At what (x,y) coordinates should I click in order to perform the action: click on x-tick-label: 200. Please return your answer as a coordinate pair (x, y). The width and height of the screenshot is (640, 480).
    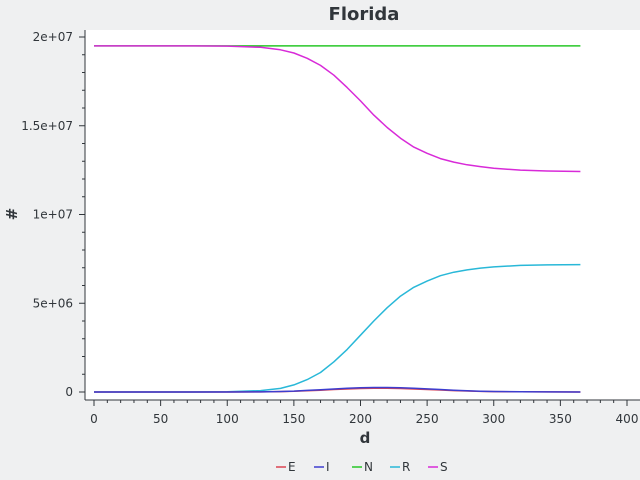
    Looking at the image, I should click on (360, 419).